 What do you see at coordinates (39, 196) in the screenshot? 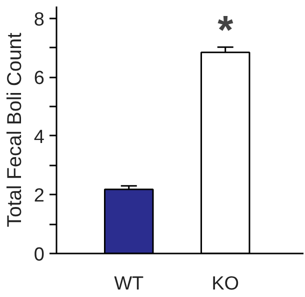
I see `y-tick-label: 2` at bounding box center [39, 196].